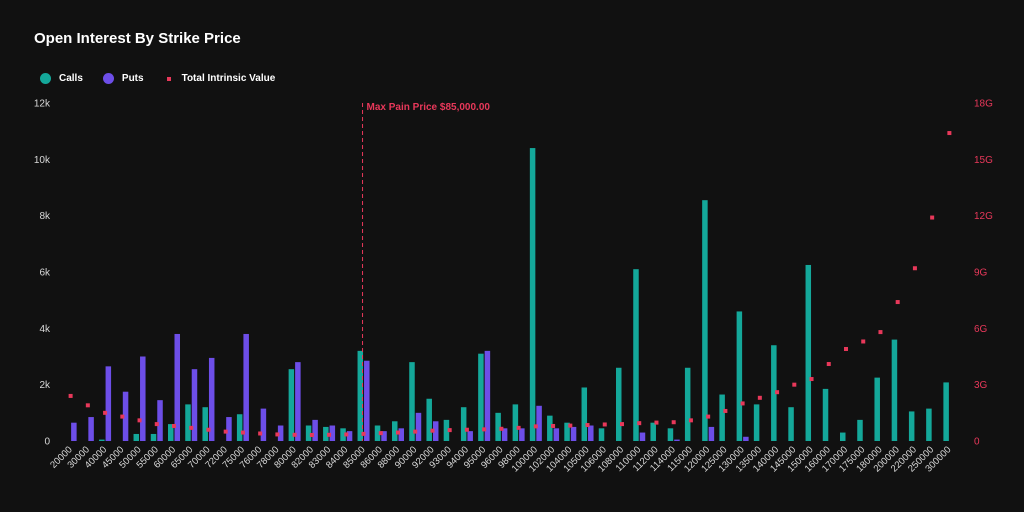 The image size is (1024, 512). Describe the element at coordinates (219, 78) in the screenshot. I see `legend-item-intrinsic-value: Total Intrinsic Value` at that location.